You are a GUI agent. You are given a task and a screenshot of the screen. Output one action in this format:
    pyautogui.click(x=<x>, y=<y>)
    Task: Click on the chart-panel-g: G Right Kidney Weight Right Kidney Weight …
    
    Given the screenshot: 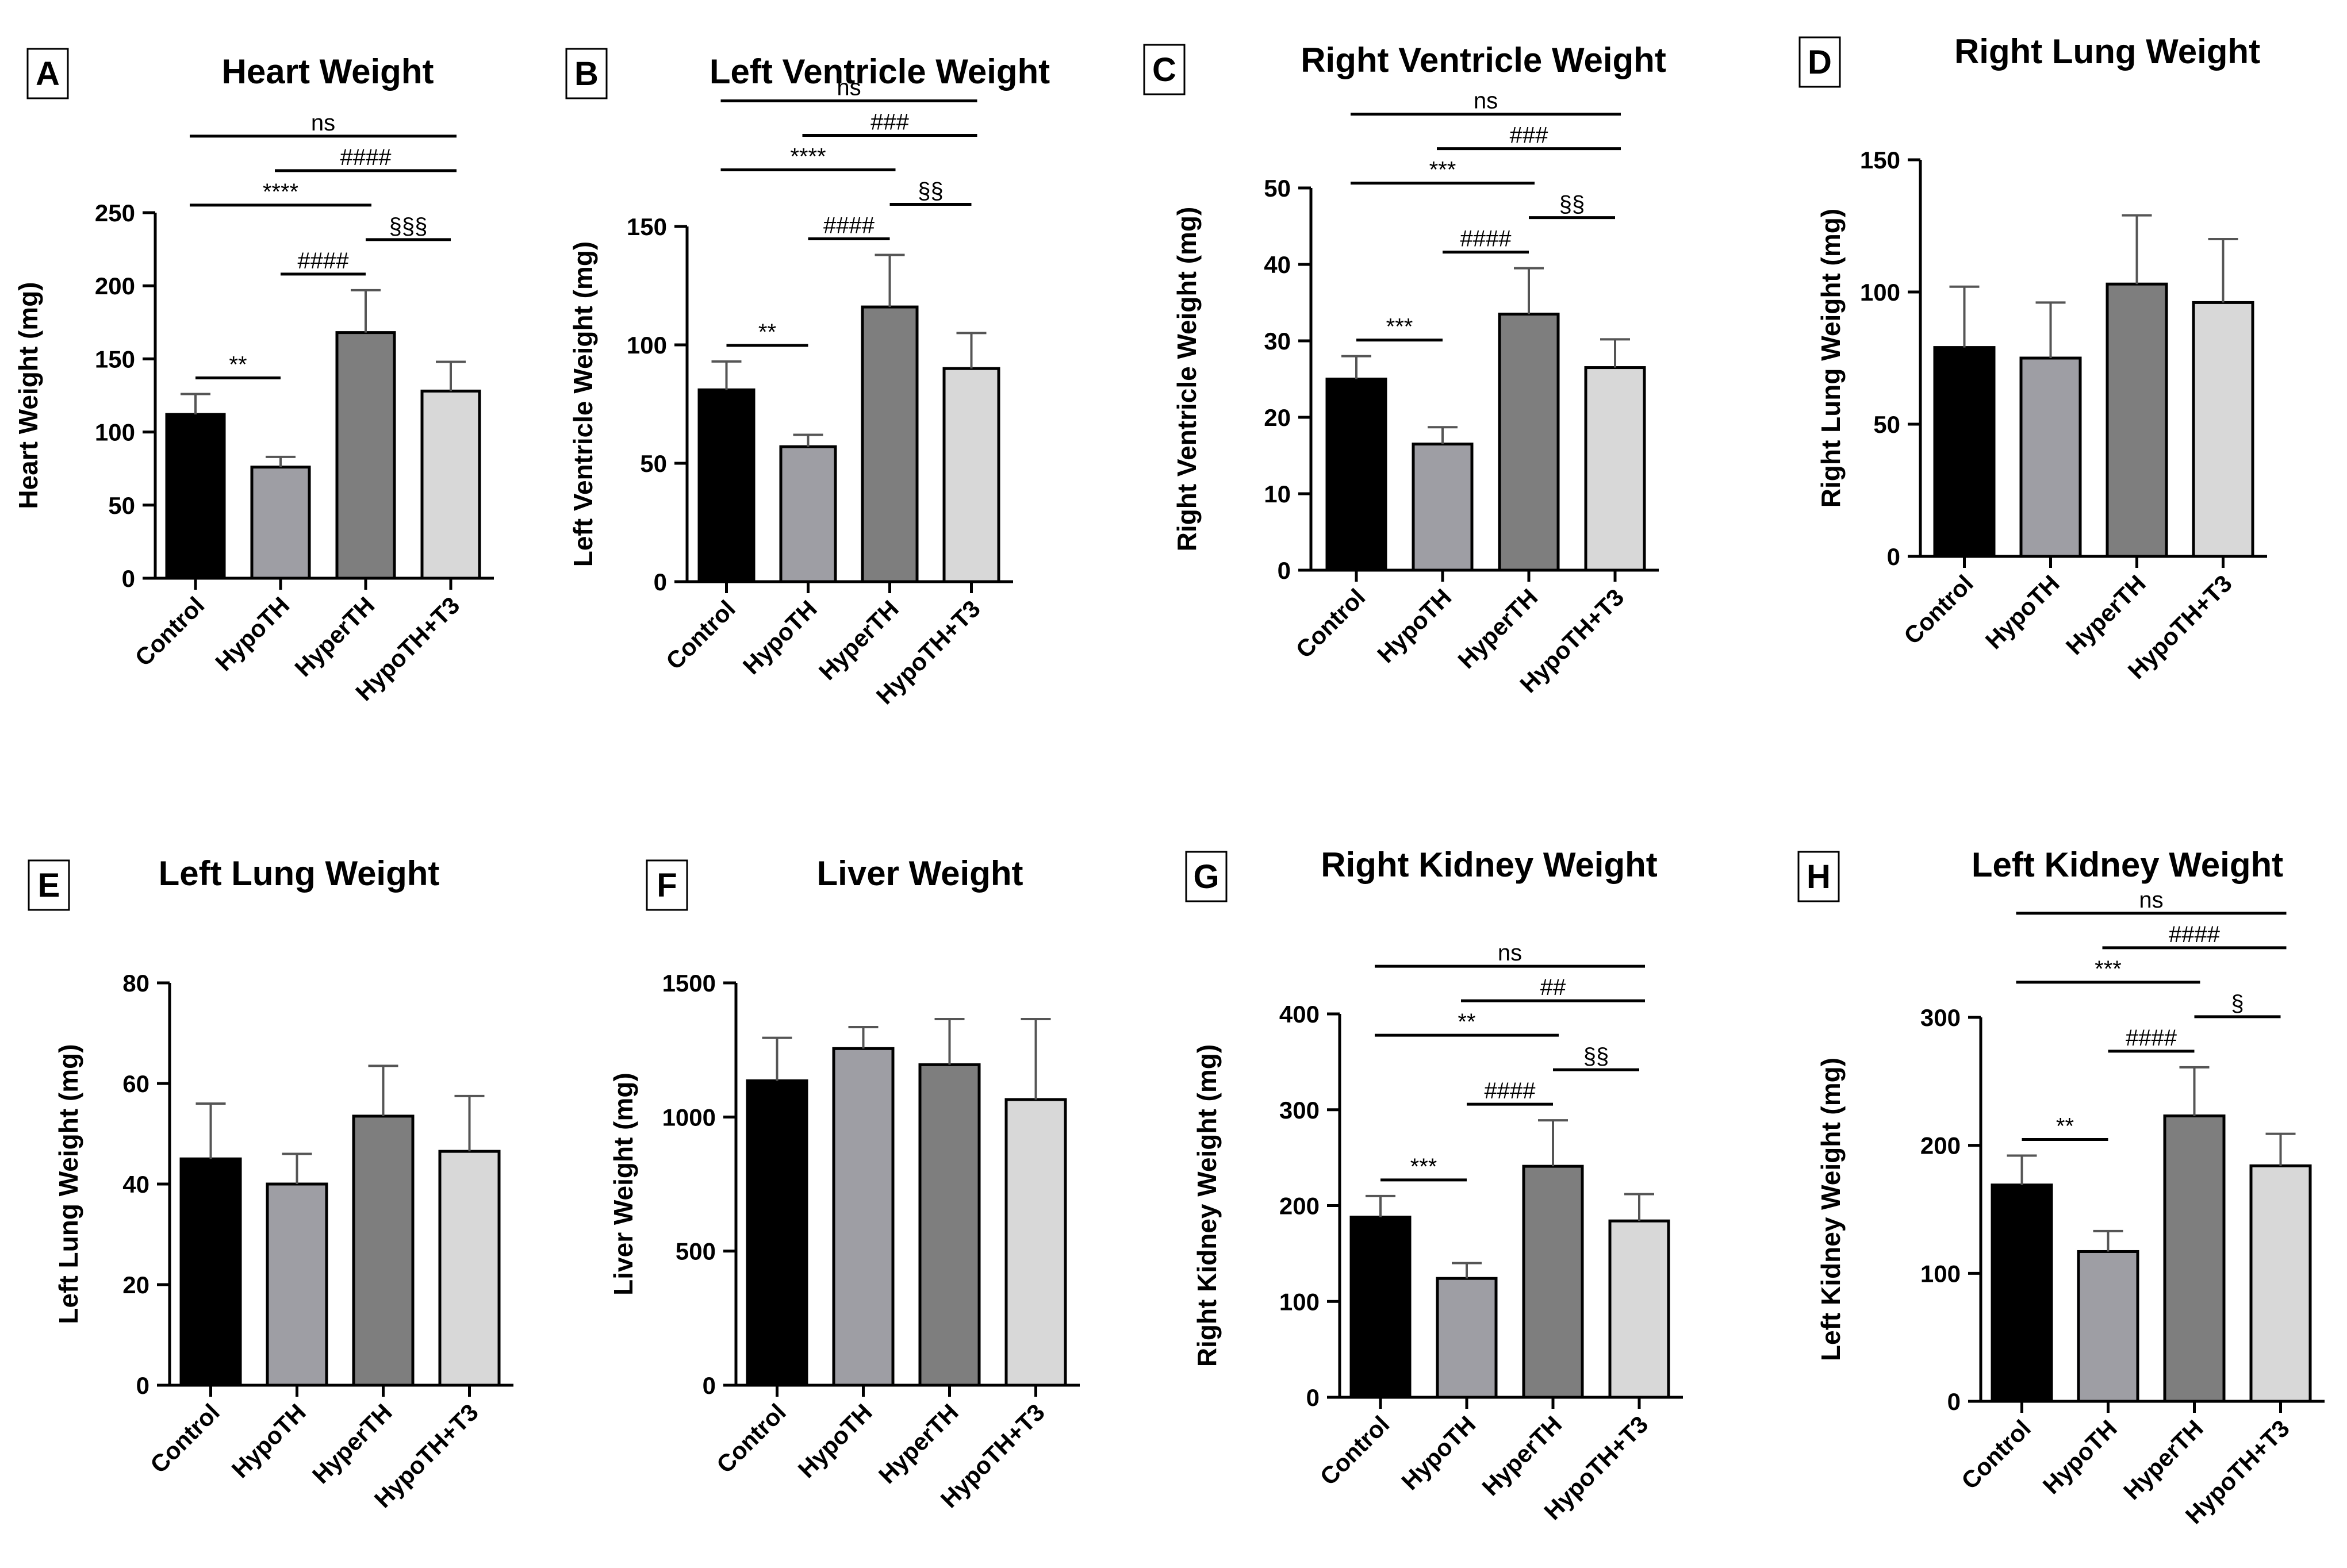 What is the action you would take?
    pyautogui.click(x=1434, y=1186)
    